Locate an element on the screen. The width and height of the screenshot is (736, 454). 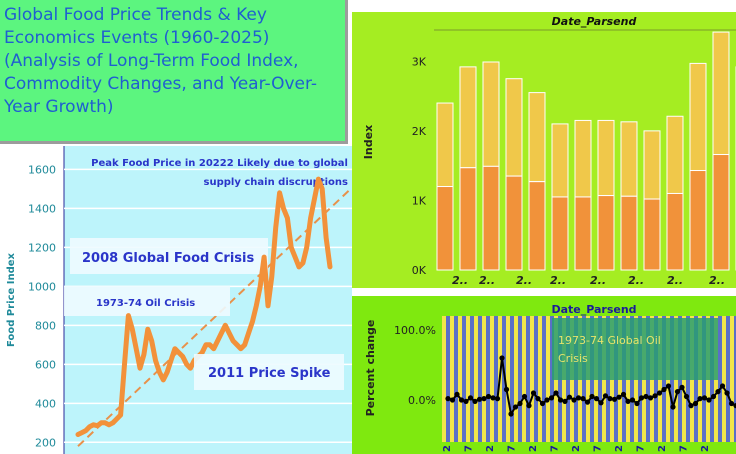
annotation-1973: 1973-74 Oil Crisis is located at coordinates (145, 303).